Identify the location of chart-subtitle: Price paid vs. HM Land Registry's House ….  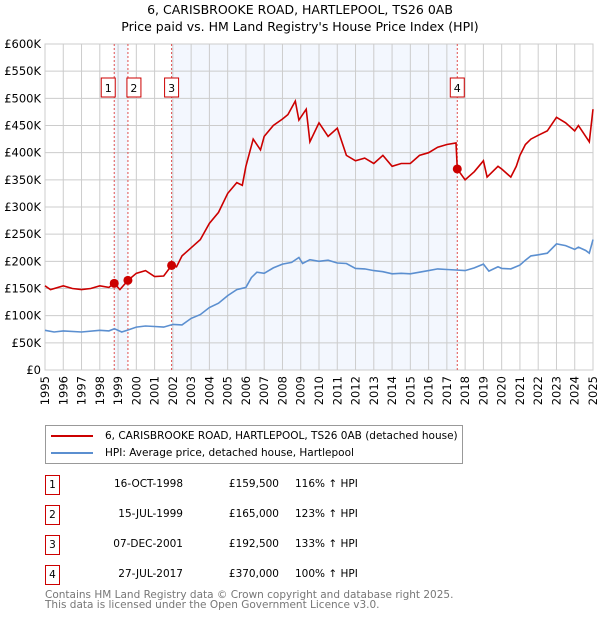
(300, 26).